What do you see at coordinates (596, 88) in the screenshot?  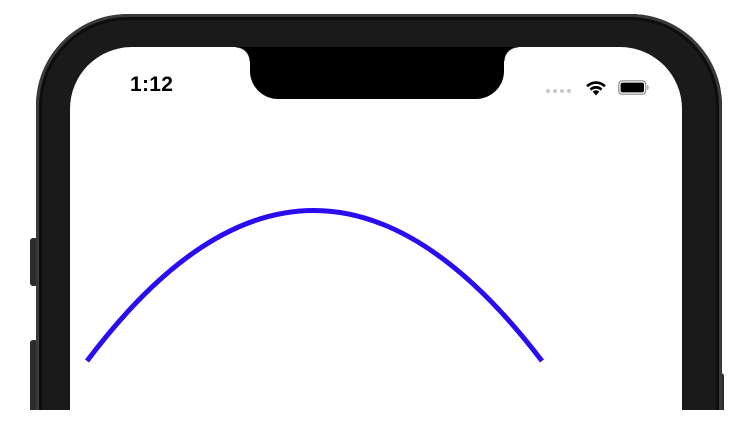 I see `wifi-icon` at bounding box center [596, 88].